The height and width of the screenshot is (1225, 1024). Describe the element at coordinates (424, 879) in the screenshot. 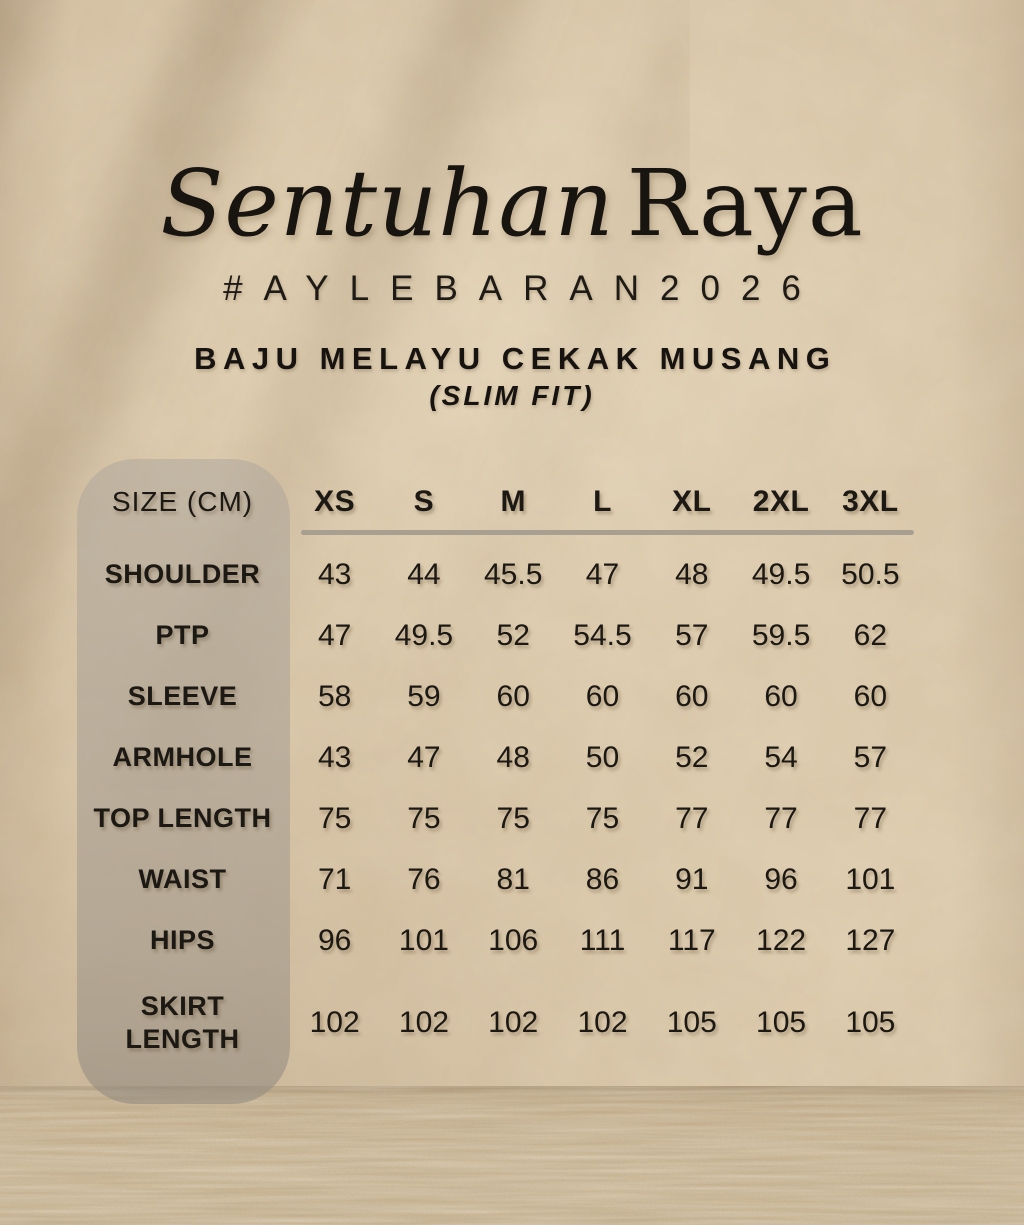

I see `measurement-value: 76` at that location.